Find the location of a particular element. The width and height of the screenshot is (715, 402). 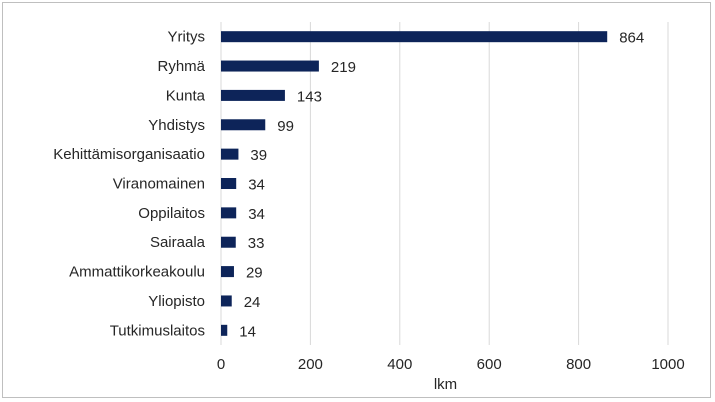

x-tick-label: 600 is located at coordinates (489, 364).